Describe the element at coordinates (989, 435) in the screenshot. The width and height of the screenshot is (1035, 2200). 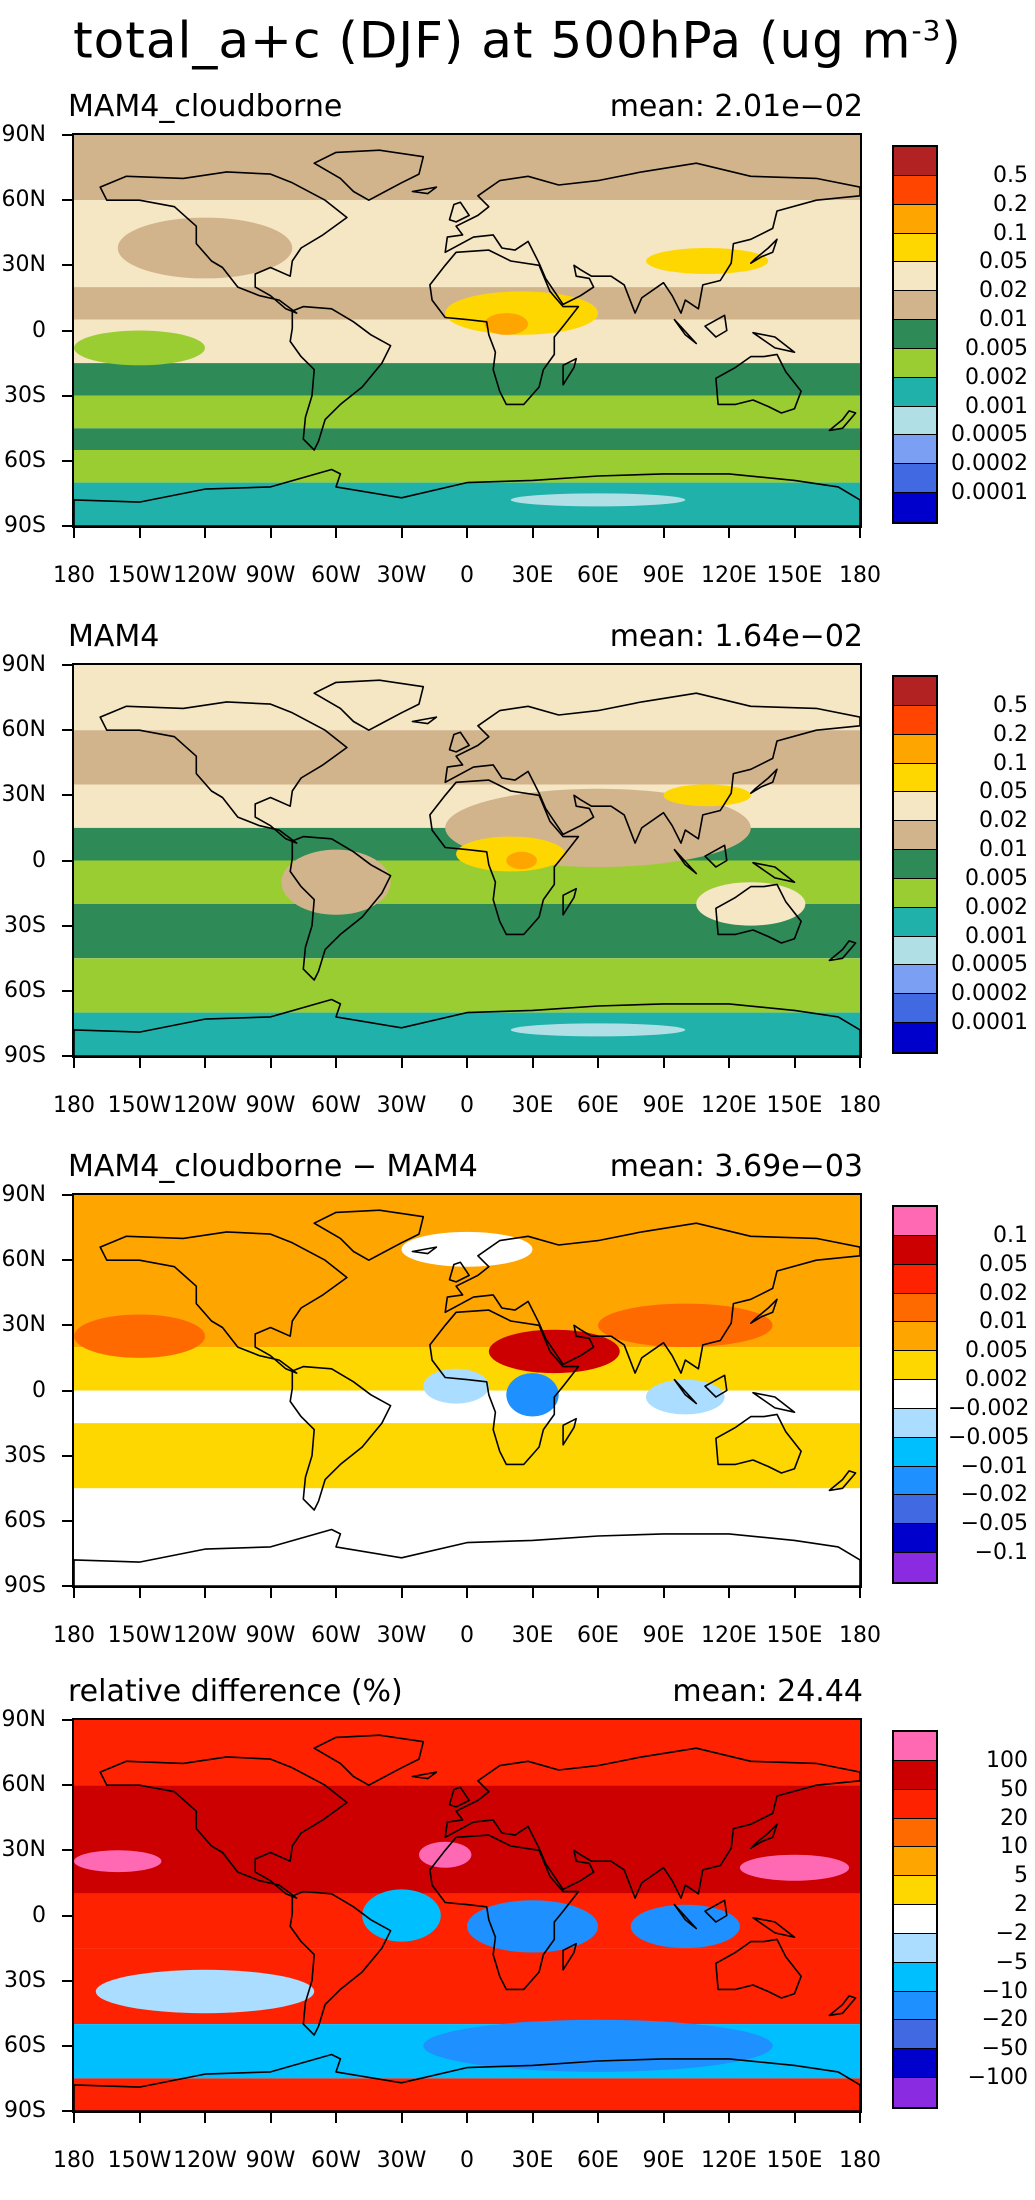
I see `colorbar-label: 0.0005` at that location.